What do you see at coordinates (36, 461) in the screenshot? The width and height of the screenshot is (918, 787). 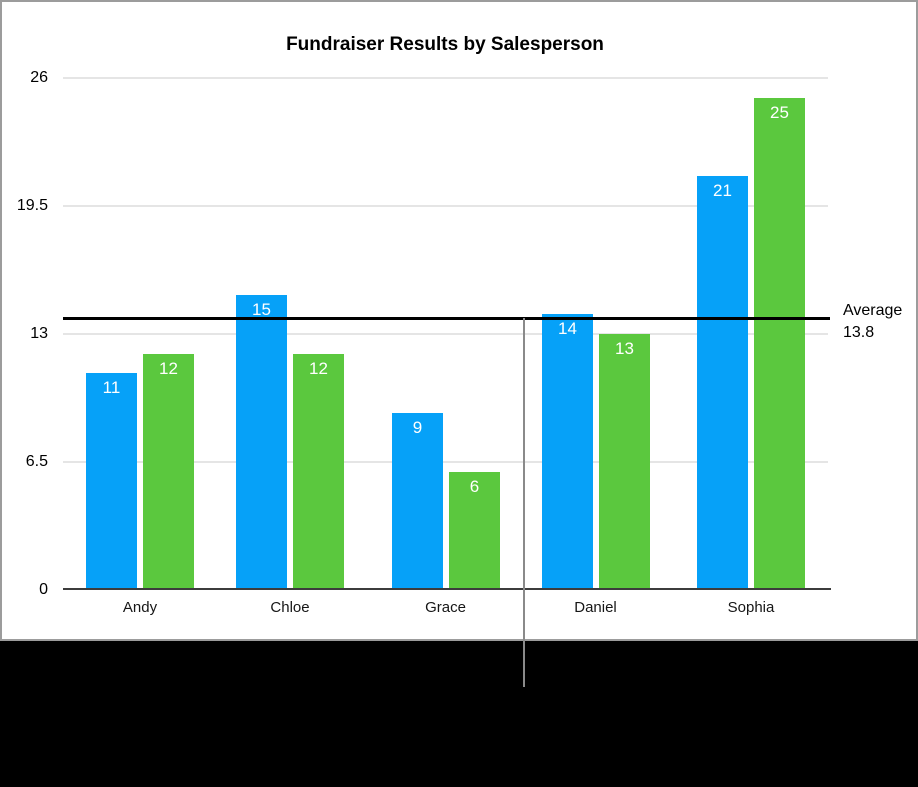 I see `y-axis-tick-label: 6.5` at bounding box center [36, 461].